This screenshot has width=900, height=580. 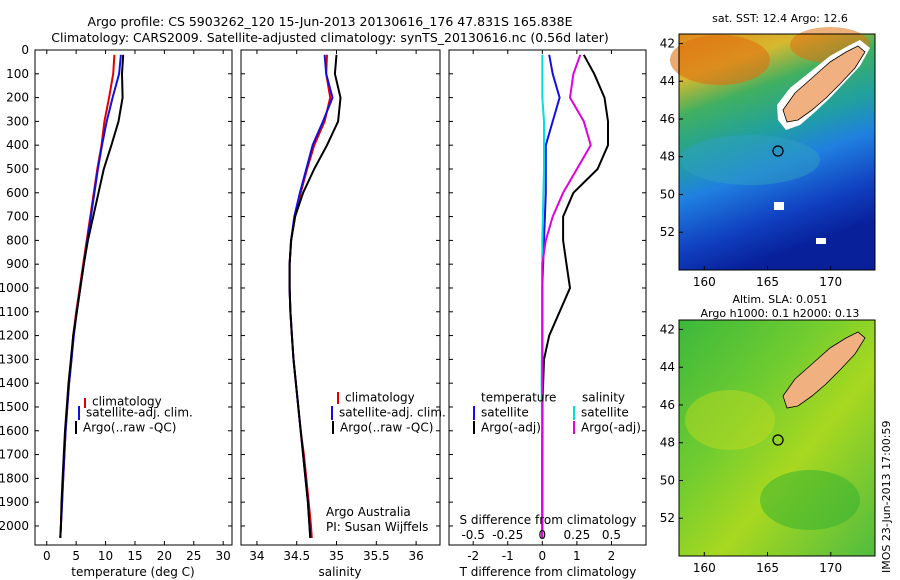 I want to click on depth-tick-label: 1100, so click(x=14, y=312).